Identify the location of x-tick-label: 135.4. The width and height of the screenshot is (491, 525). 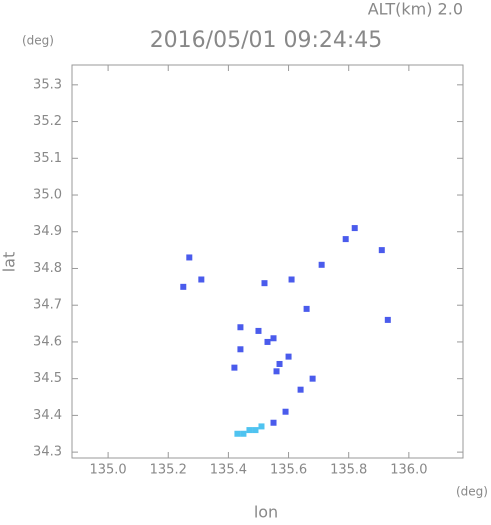
(228, 470).